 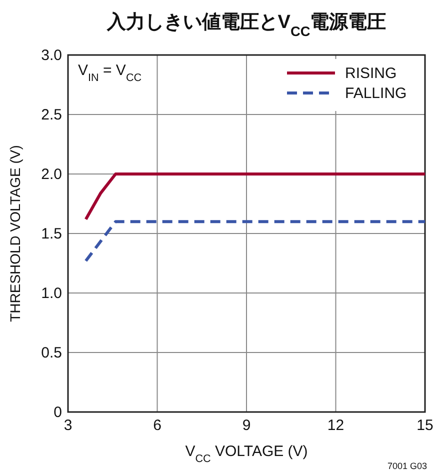 What do you see at coordinates (376, 93) in the screenshot?
I see `legend-label: FALLING` at bounding box center [376, 93].